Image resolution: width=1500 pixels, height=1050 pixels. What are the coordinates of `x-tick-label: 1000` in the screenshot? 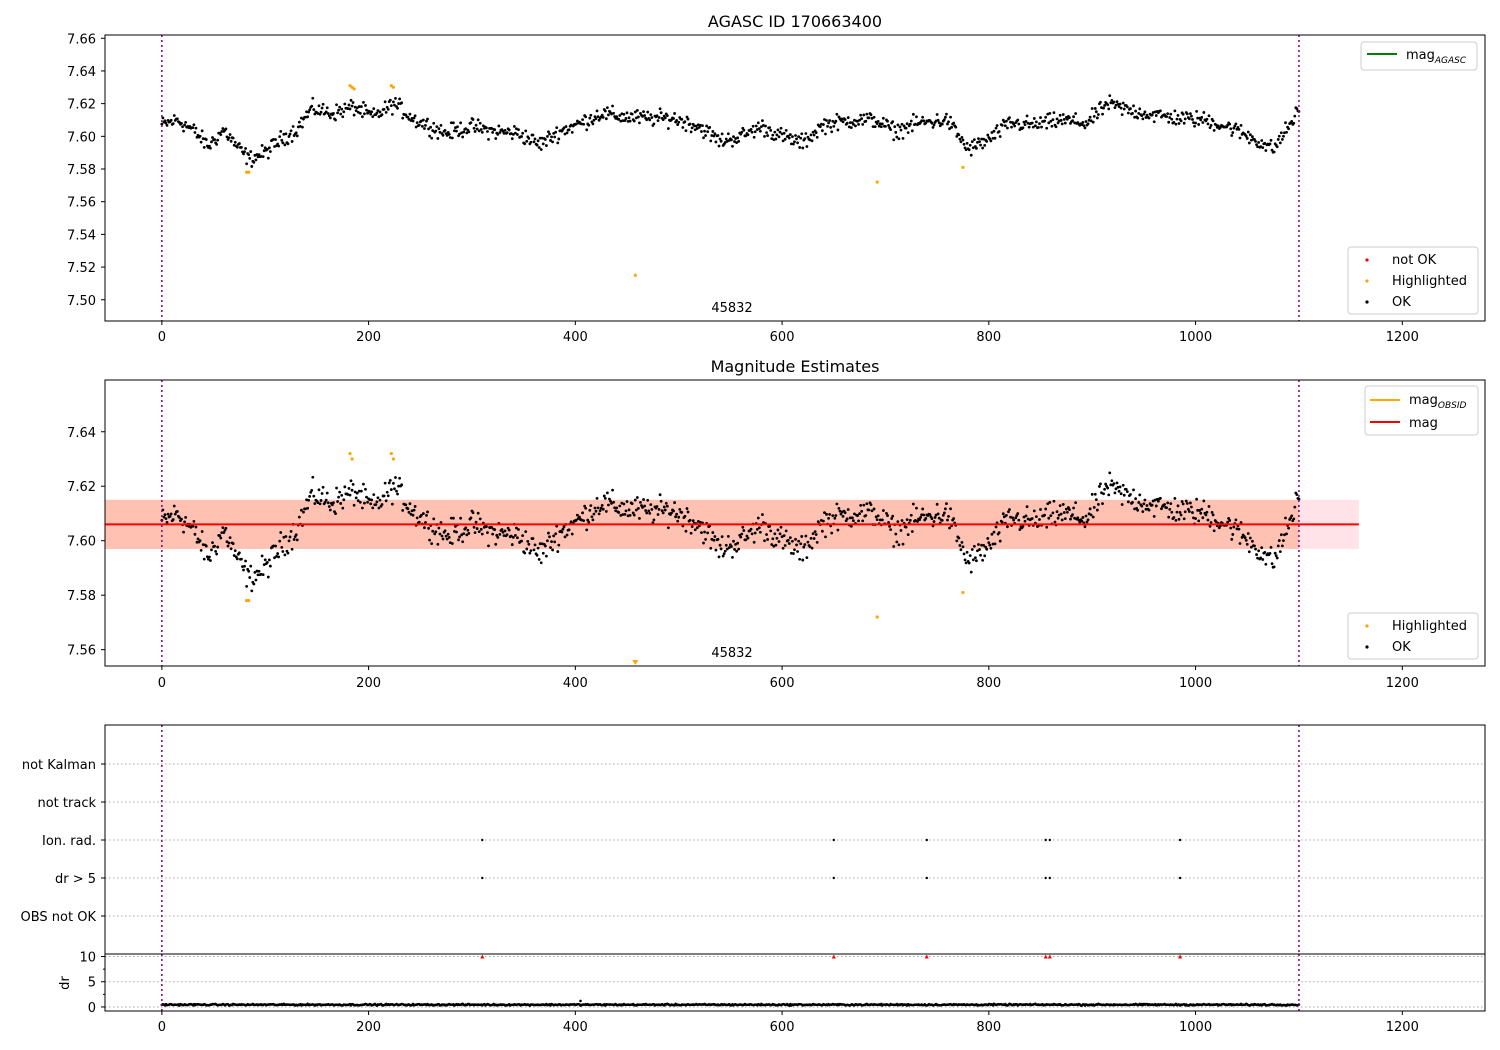 It's located at (1195, 337).